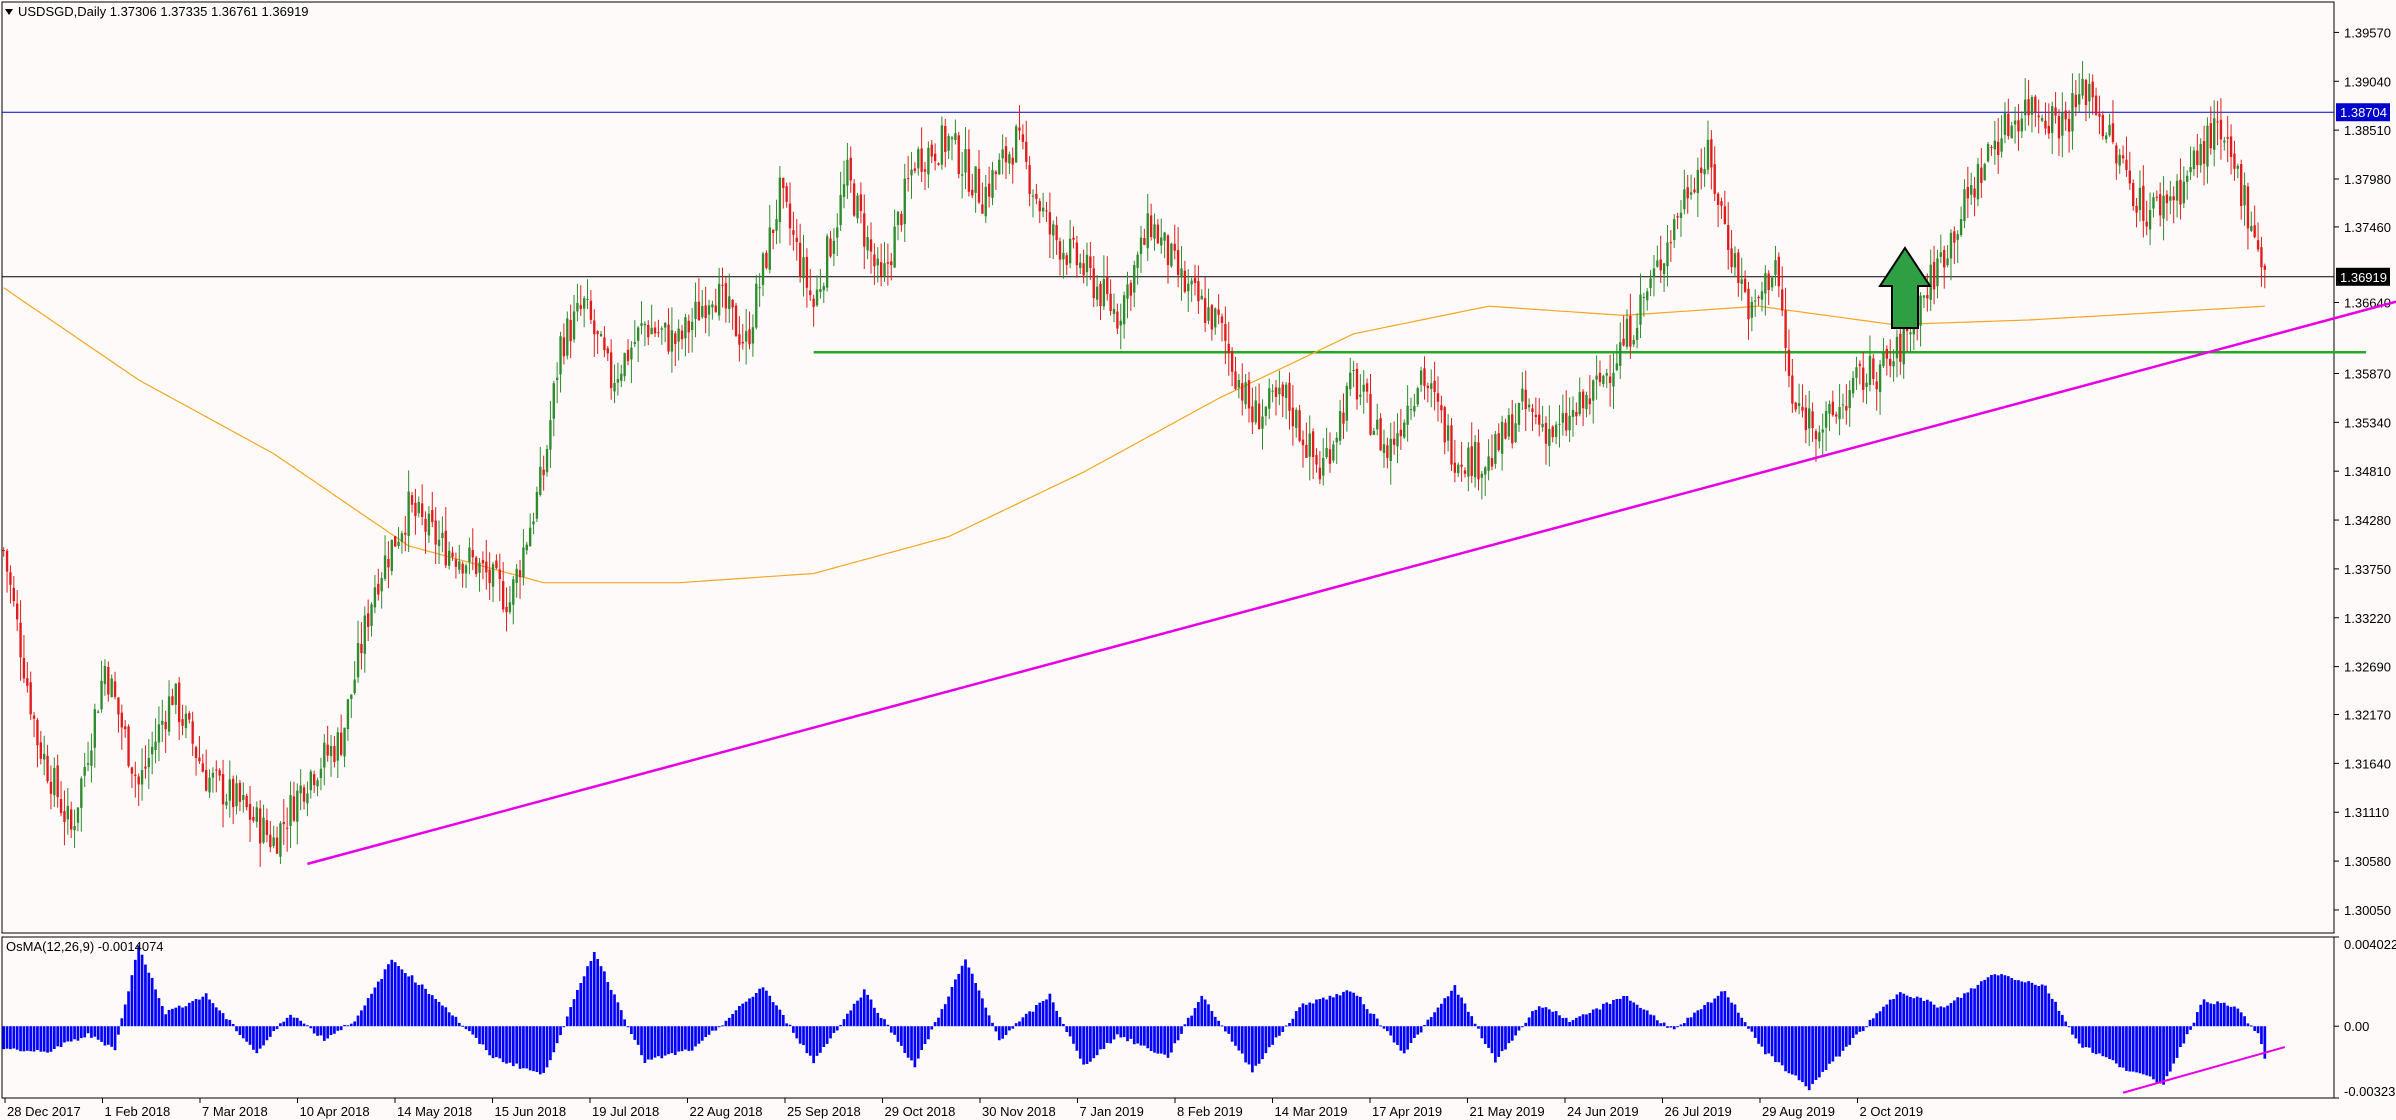 This screenshot has height=1120, width=2396. Describe the element at coordinates (2367, 81) in the screenshot. I see `price-axis-label: 1.39040` at that location.